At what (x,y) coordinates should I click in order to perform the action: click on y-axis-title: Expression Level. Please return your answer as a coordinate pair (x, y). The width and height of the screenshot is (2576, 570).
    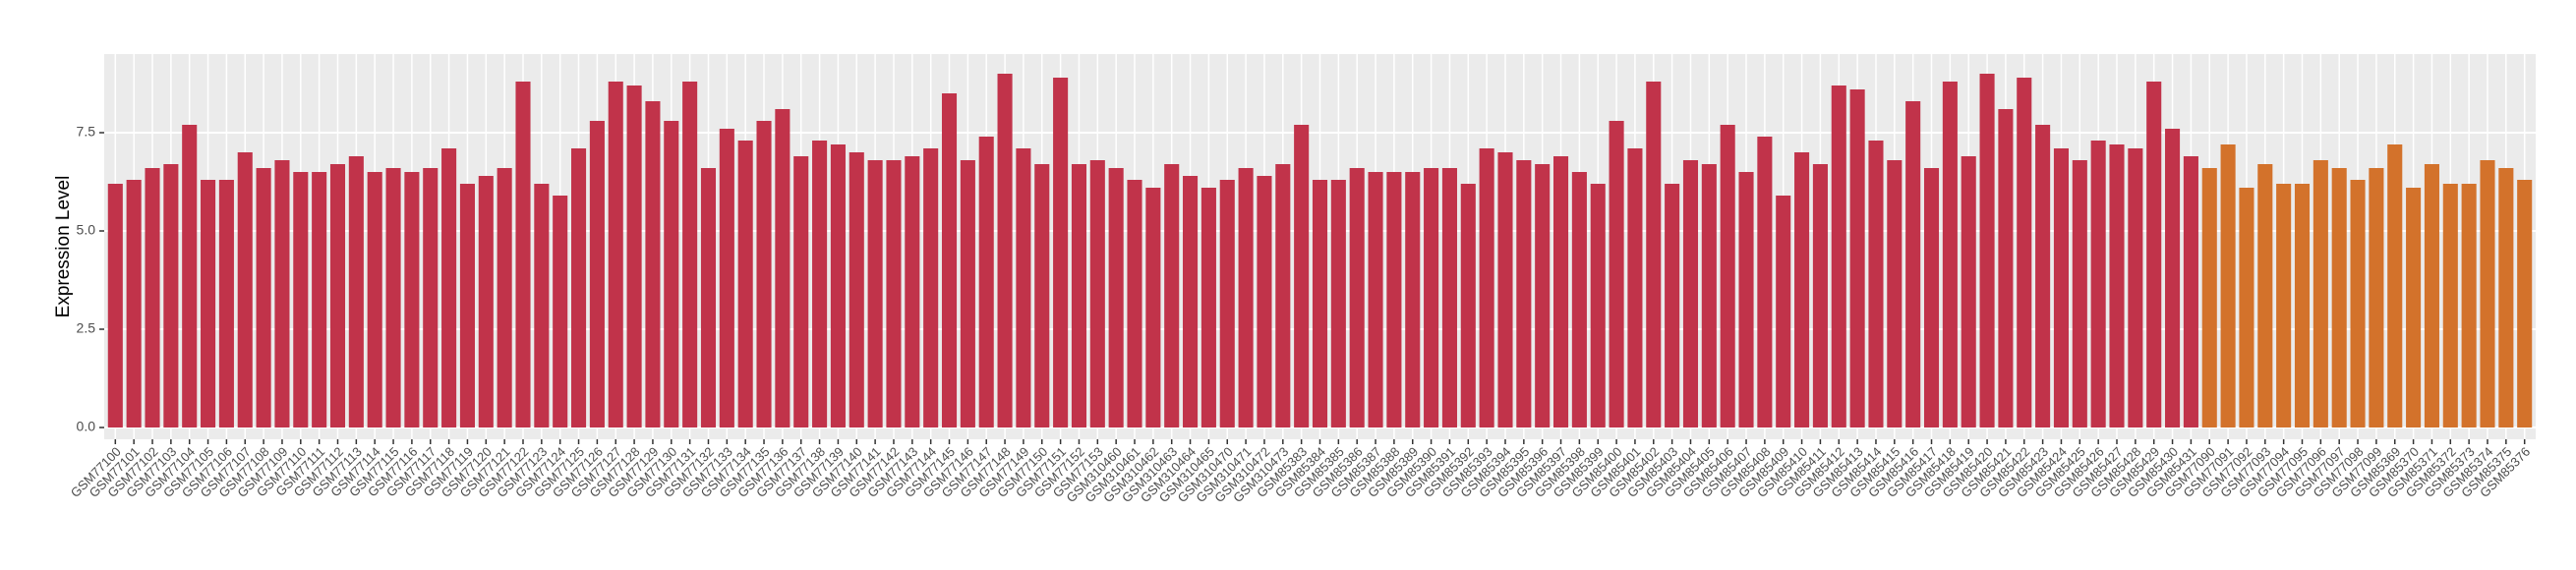
    Looking at the image, I should click on (63, 247).